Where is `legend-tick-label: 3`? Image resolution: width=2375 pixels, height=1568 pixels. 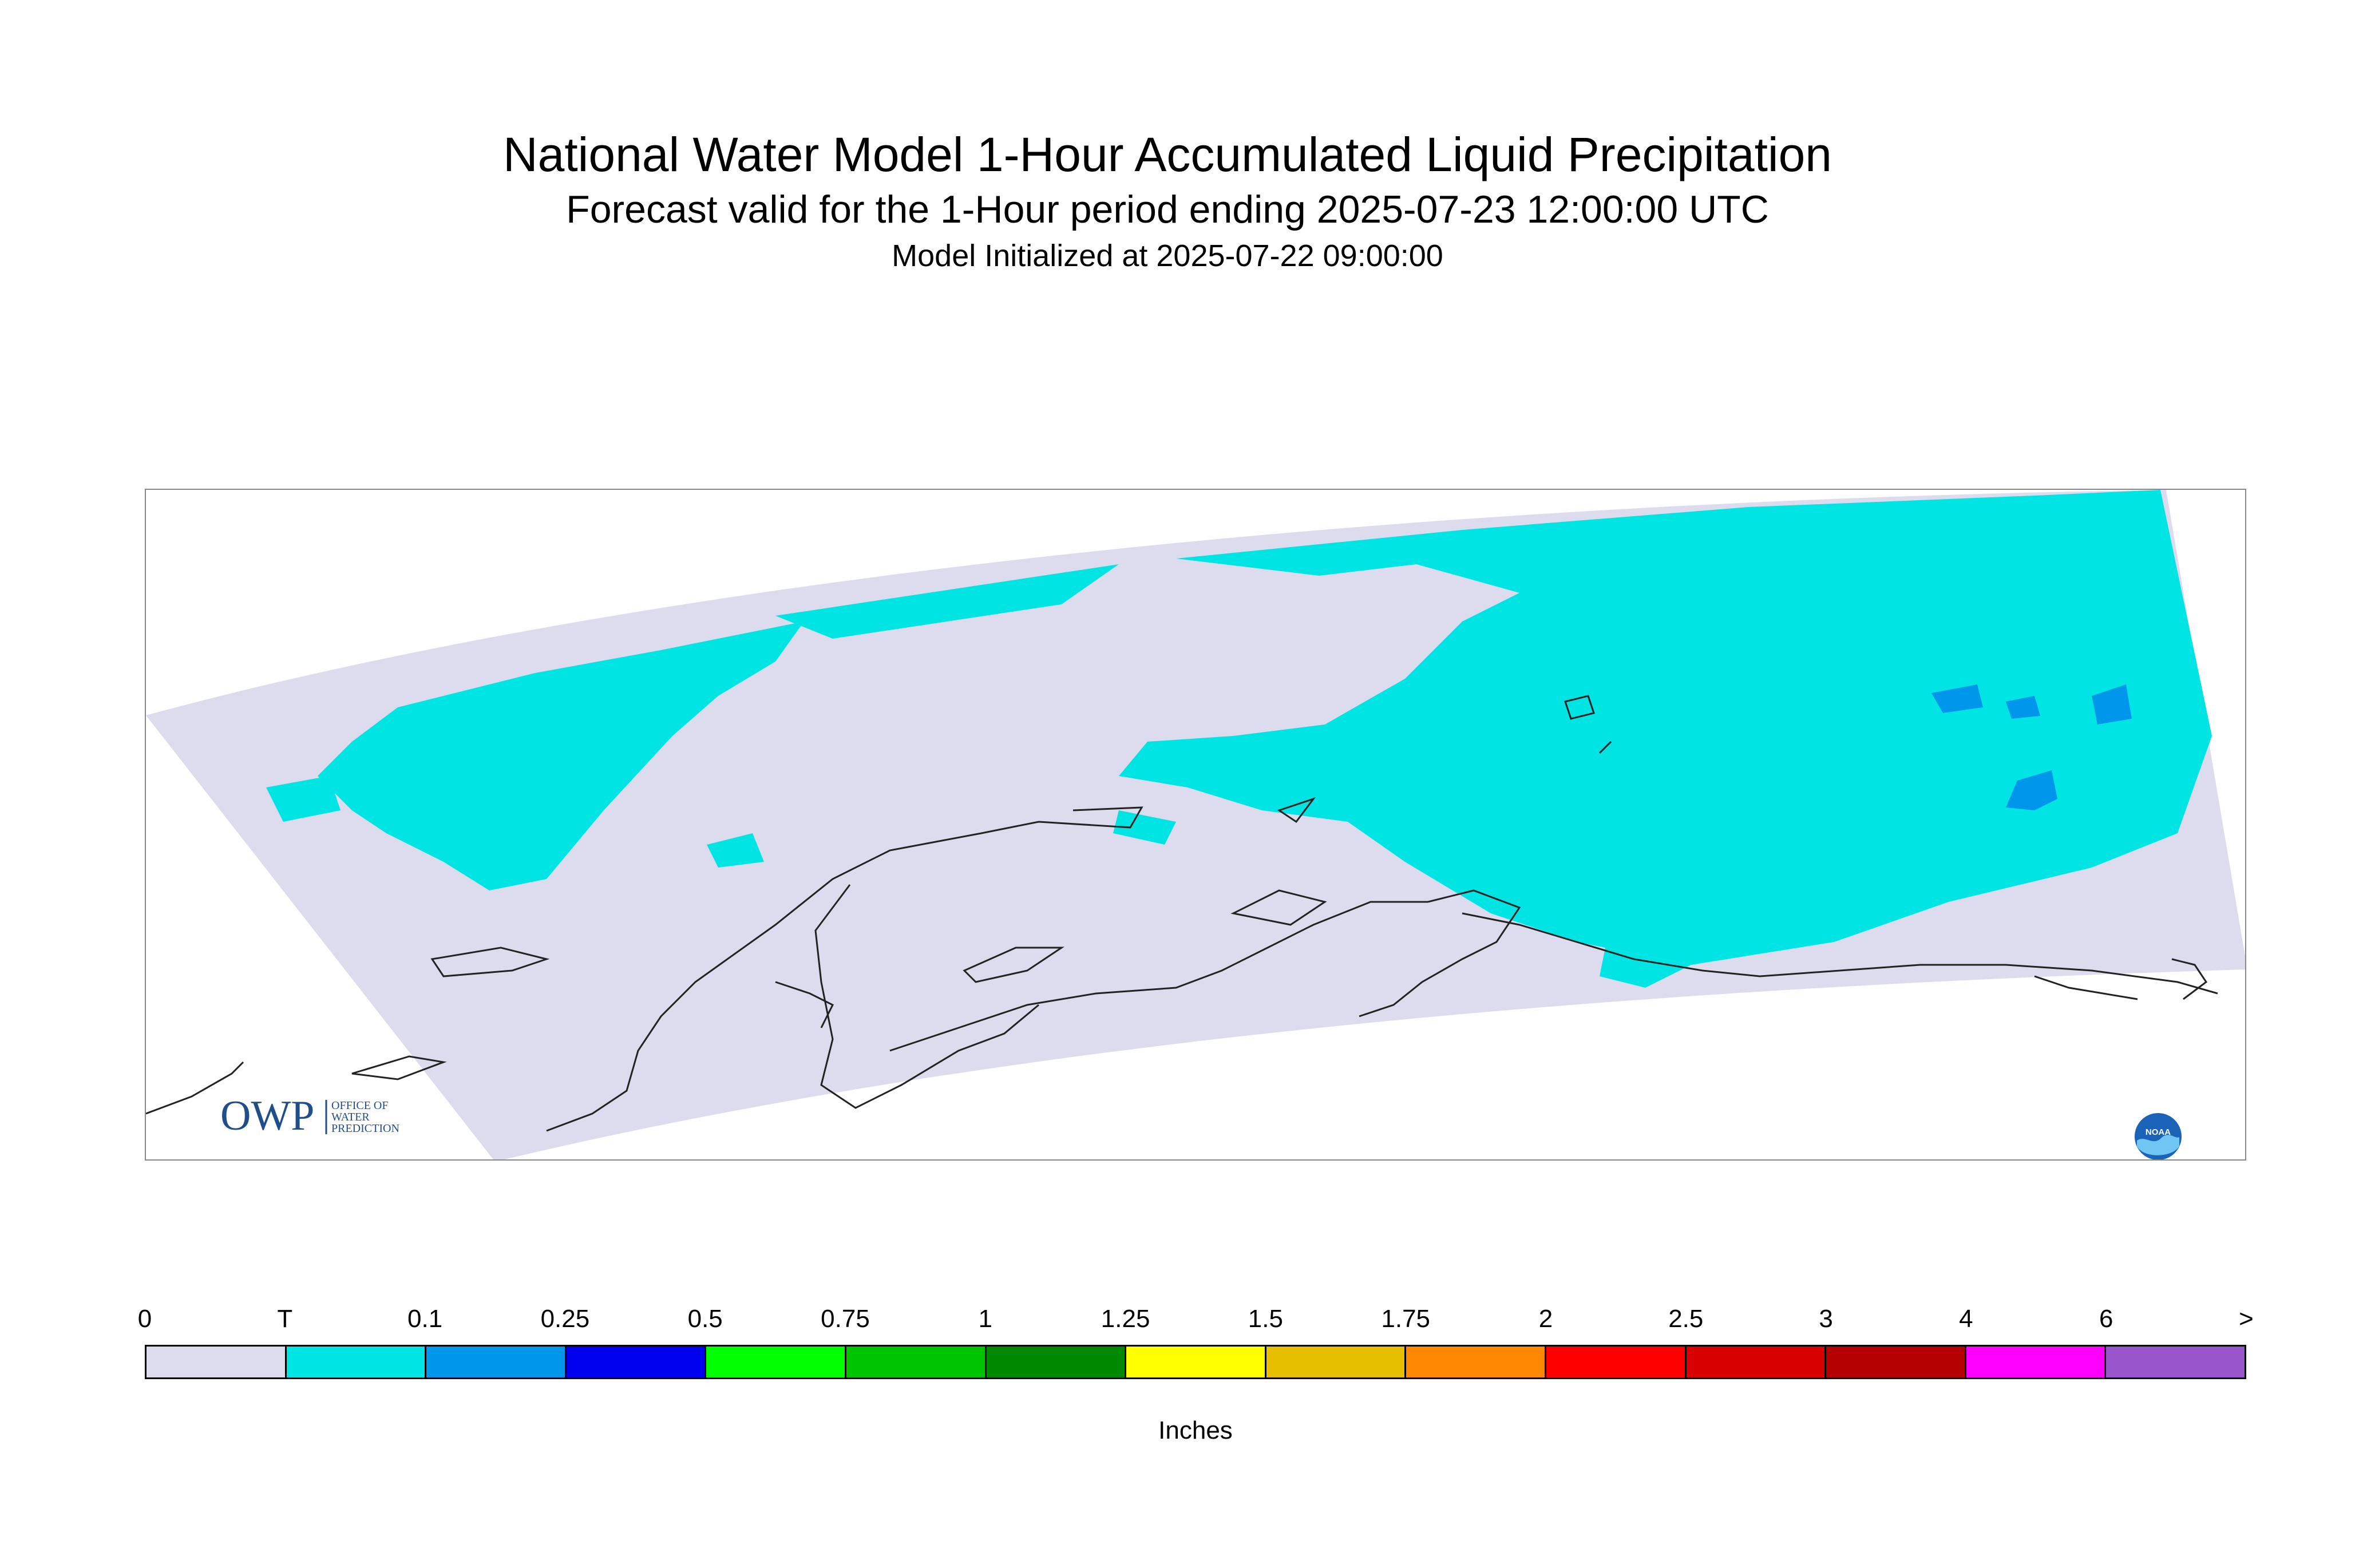
legend-tick-label: 3 is located at coordinates (1826, 1319).